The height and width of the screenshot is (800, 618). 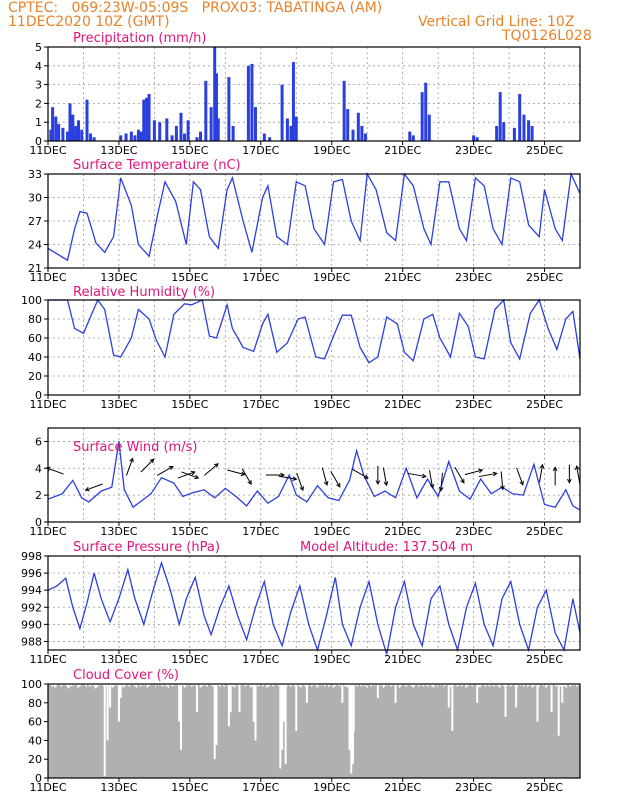 What do you see at coordinates (146, 547) in the screenshot?
I see `panel-title: Surface Pressure (hPa)` at bounding box center [146, 547].